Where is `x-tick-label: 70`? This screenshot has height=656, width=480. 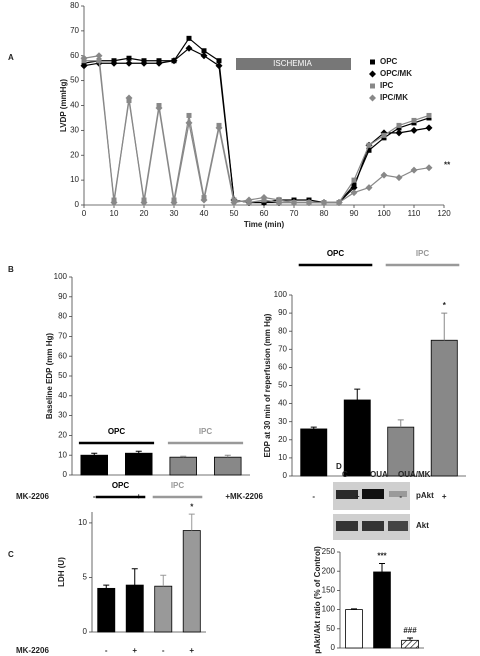
x-tick-label: 70 is located at coordinates (294, 213).